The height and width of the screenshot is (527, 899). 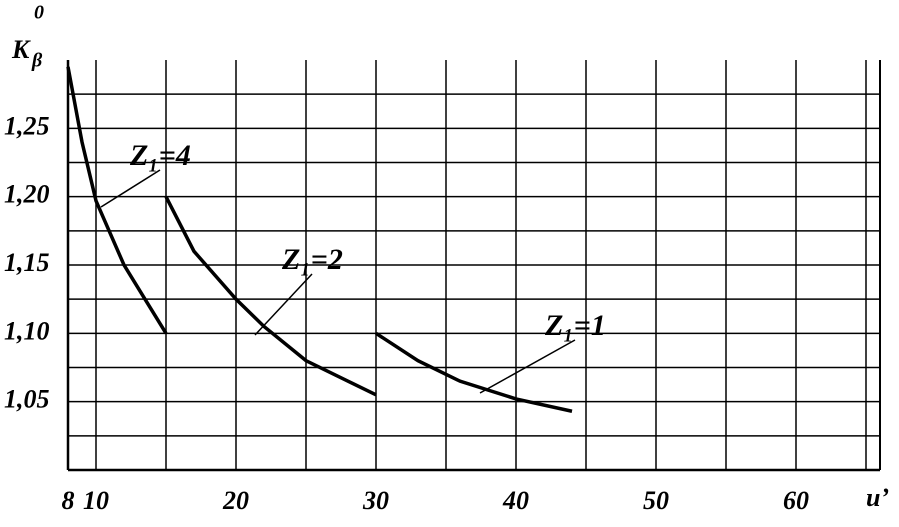 I want to click on x-tick-label: 40, so click(x=515, y=500).